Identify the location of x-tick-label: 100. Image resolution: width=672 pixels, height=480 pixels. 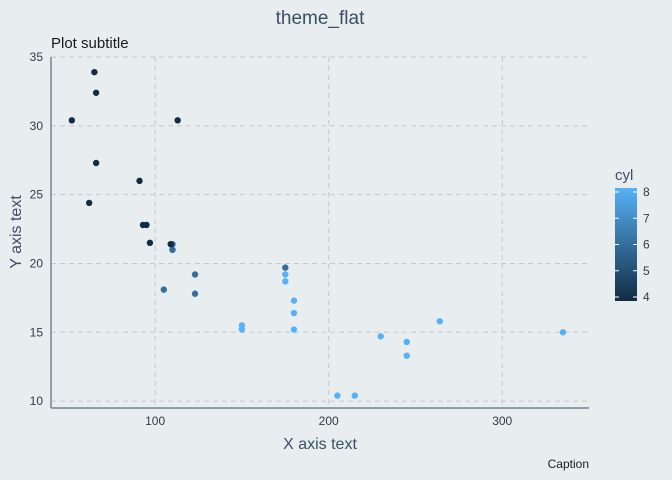
(155, 421).